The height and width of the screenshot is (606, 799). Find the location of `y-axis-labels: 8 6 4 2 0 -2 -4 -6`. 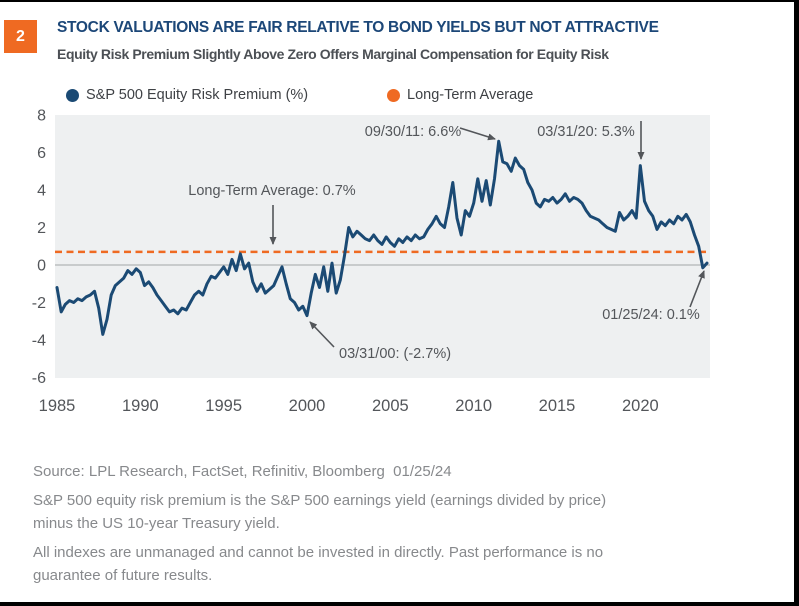

y-axis-labels: 8 6 4 2 0 -2 -4 -6 is located at coordinates (39, 247).